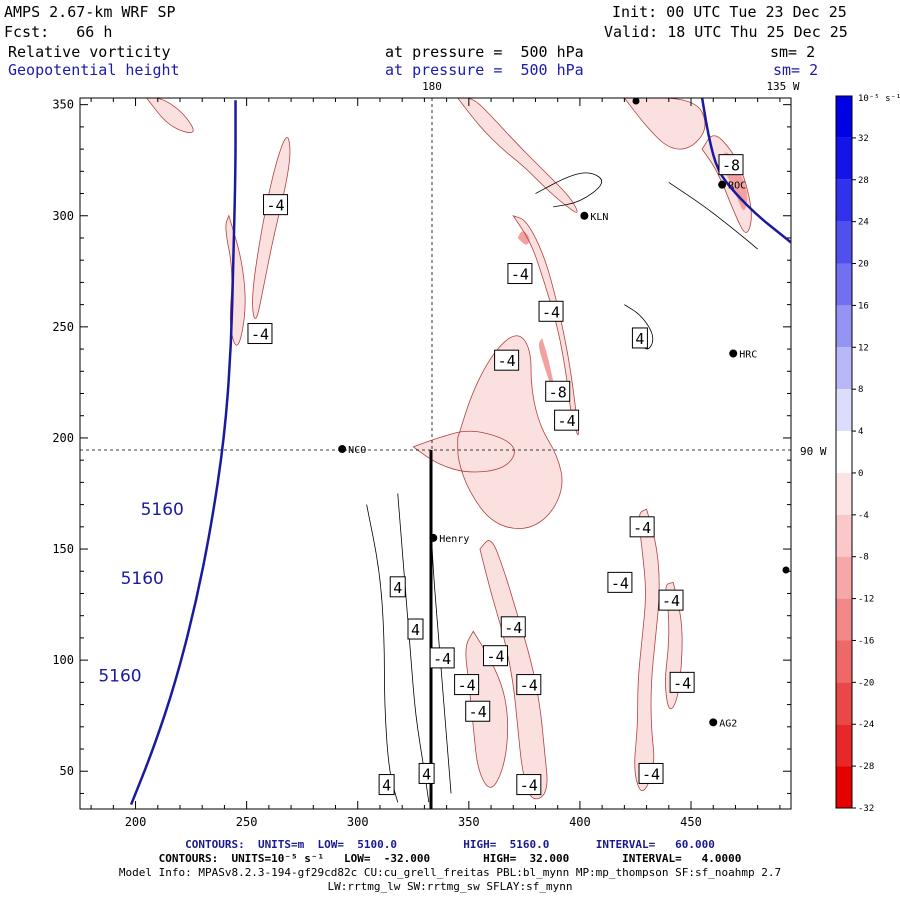 This screenshot has height=900, width=900. What do you see at coordinates (484, 52) in the screenshot?
I see `field1-level: at pressure = 500 hPa` at bounding box center [484, 52].